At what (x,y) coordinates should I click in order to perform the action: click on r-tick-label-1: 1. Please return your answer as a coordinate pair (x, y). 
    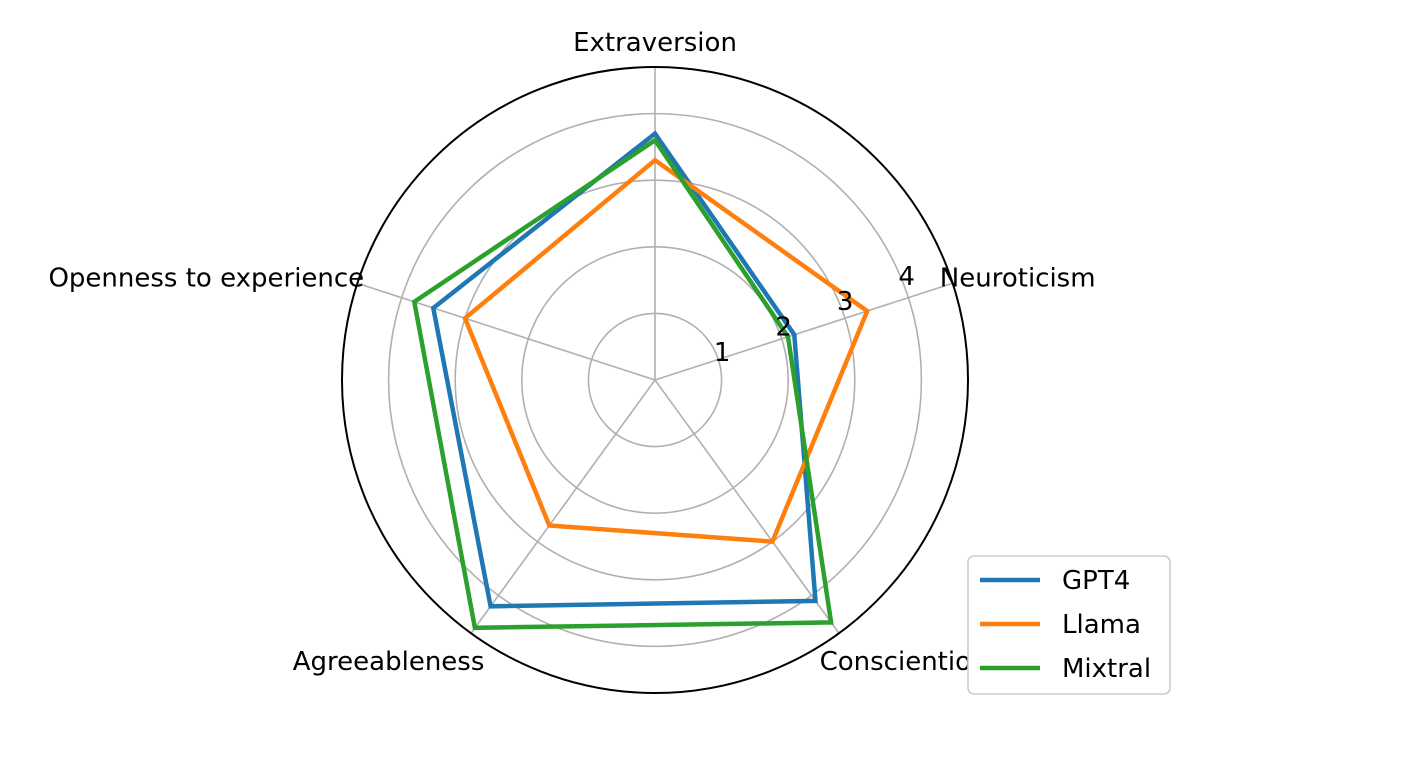
    Looking at the image, I should click on (722, 353).